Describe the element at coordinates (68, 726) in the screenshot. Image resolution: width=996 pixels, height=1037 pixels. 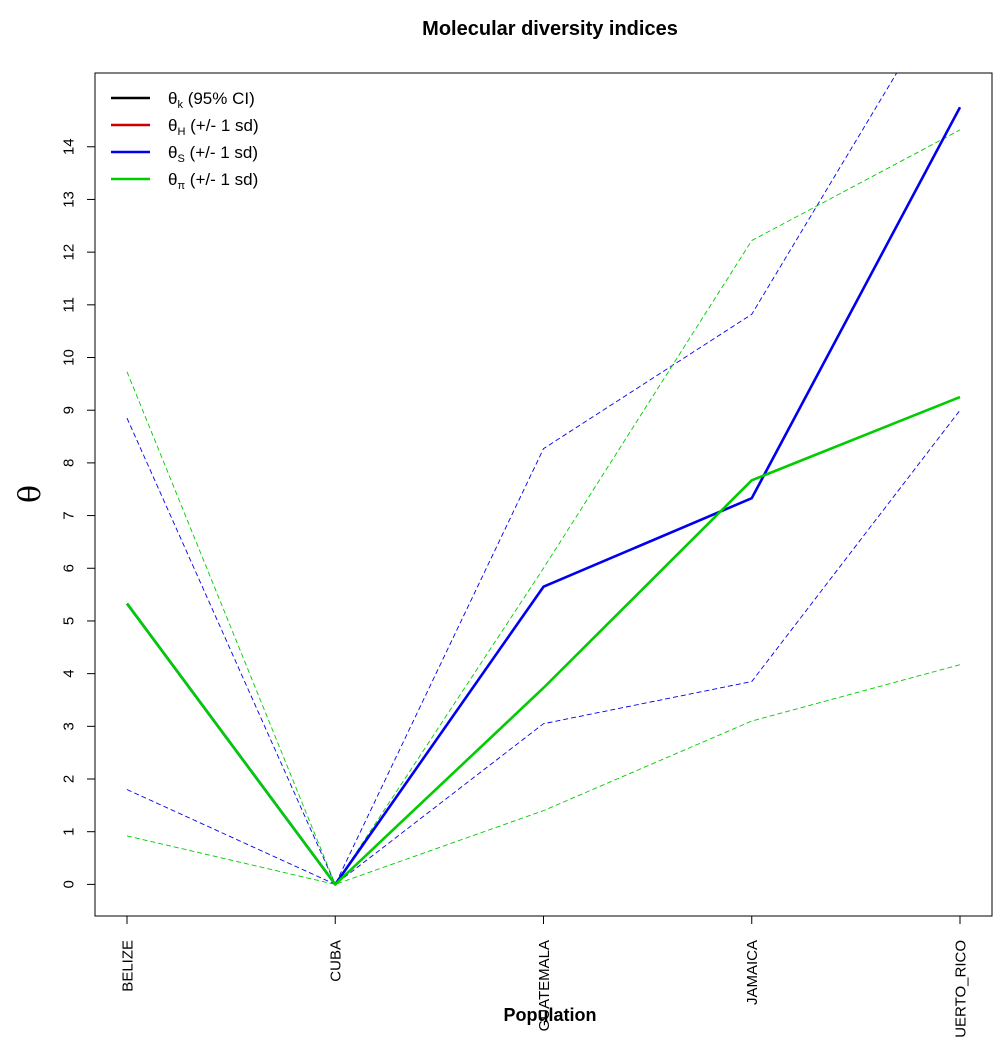
I see `y-tick-label: 3` at that location.